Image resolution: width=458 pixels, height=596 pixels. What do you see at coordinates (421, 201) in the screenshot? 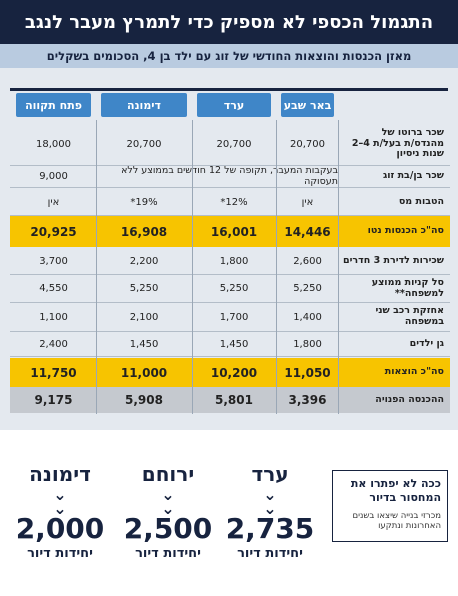
I see `row-label: הטבות מס` at bounding box center [421, 201].